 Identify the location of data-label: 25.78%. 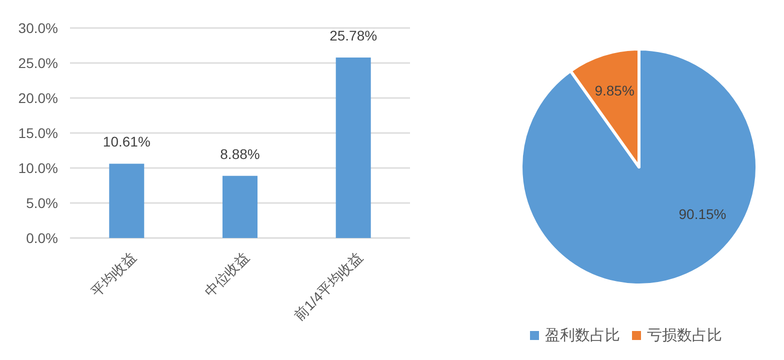
(354, 36).